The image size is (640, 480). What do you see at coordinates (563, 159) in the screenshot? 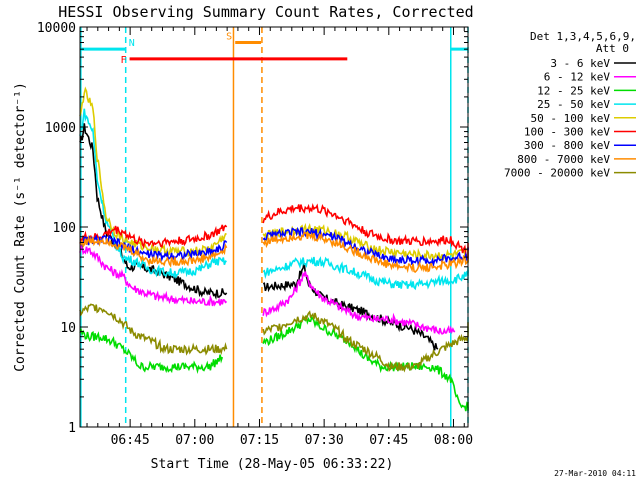
I see `legend-label: 800 - 7000 keV` at bounding box center [563, 159].